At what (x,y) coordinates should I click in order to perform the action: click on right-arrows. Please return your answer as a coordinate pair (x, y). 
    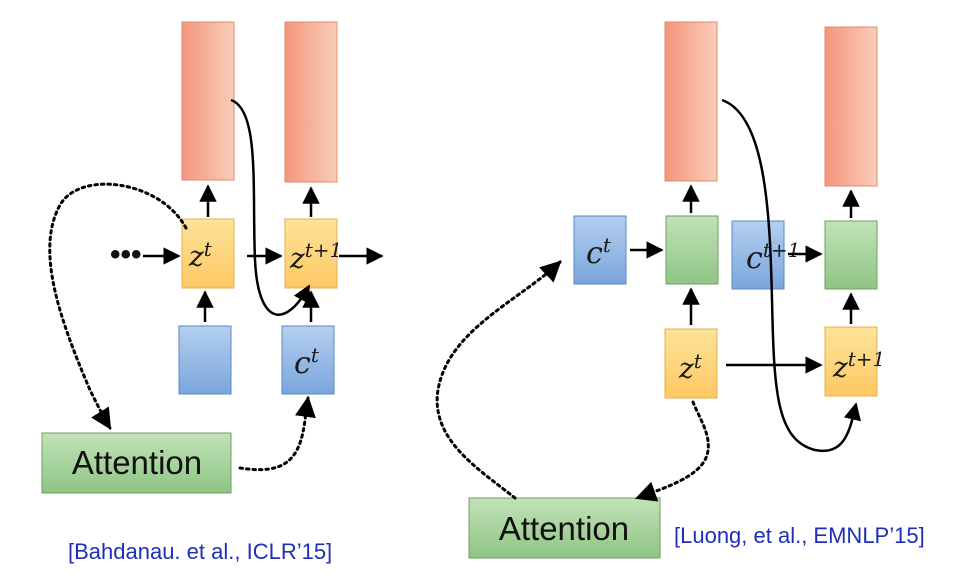
    Looking at the image, I should click on (745, 275).